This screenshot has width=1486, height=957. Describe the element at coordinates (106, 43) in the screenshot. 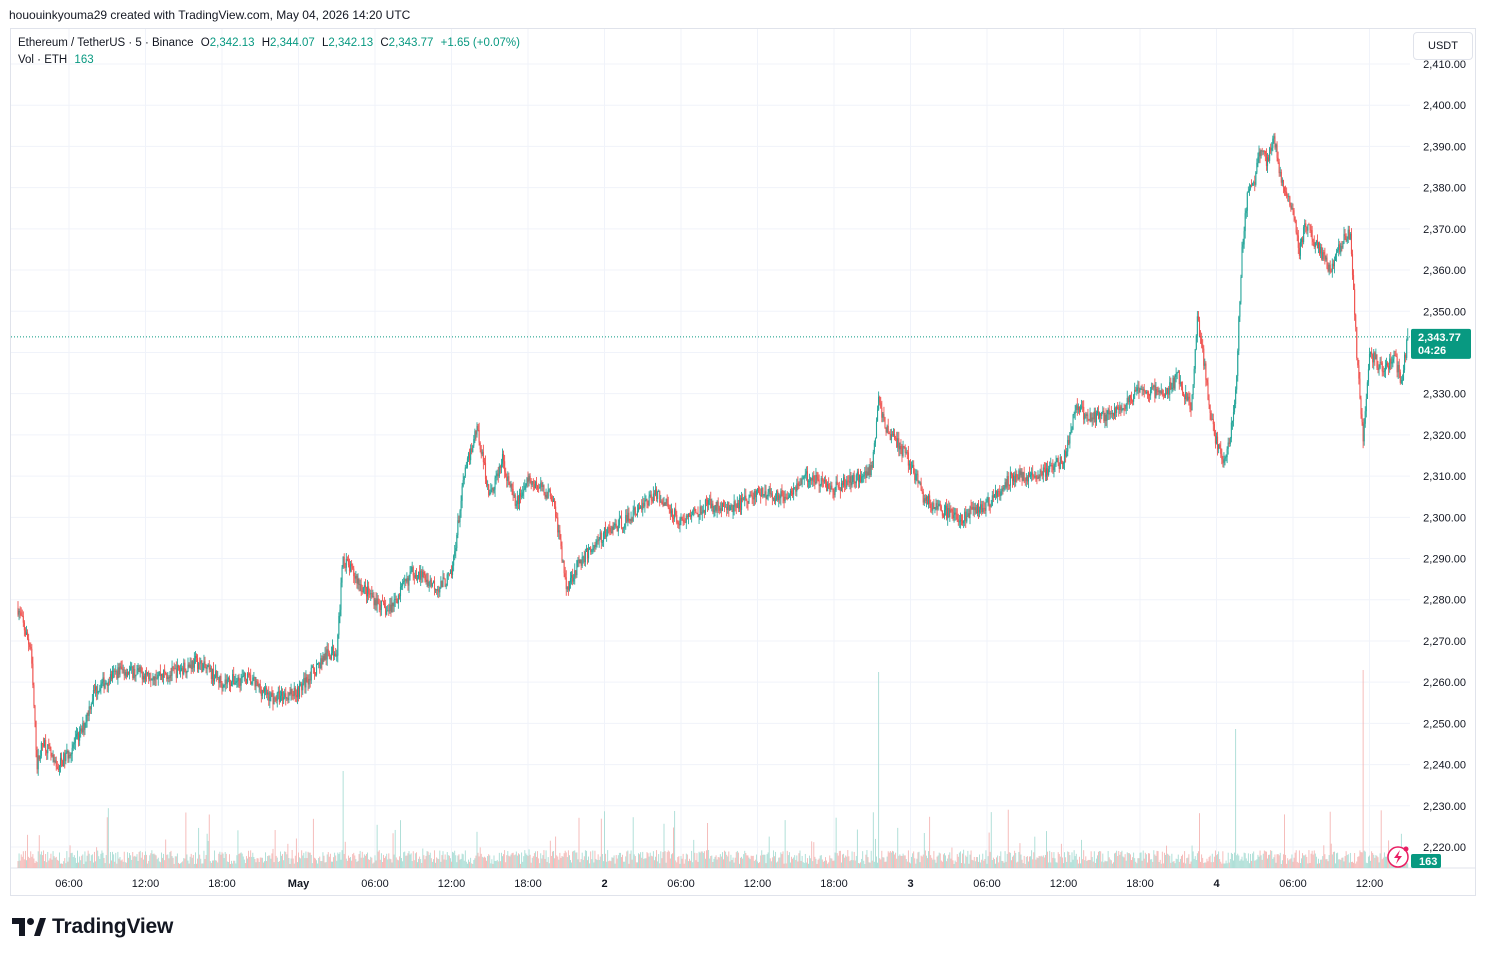

I see `symbol-name: Ethereum / TetherUS · 5 · Binance` at that location.